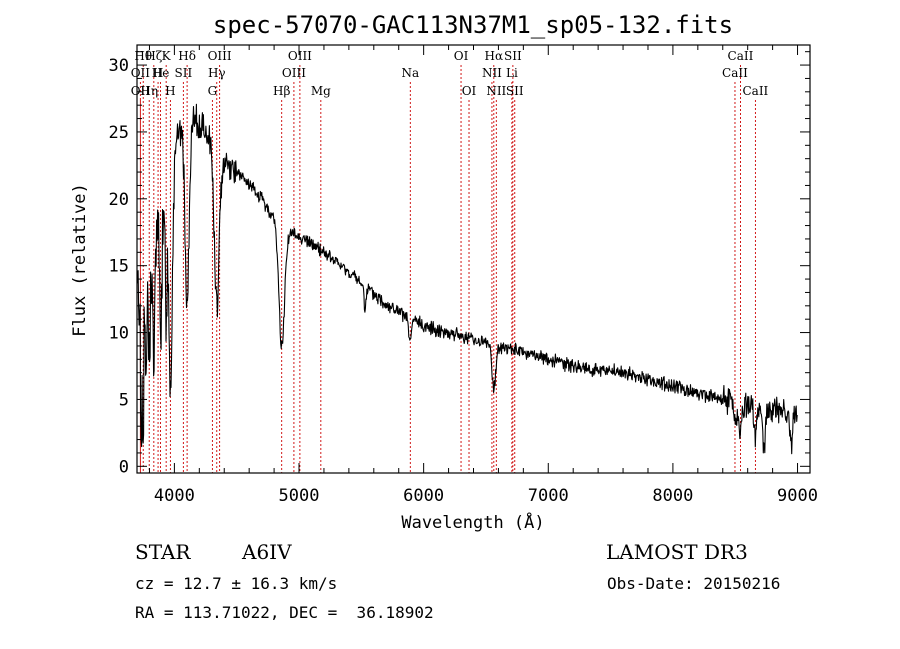 This screenshot has height=649, width=900. I want to click on x-tick-label-4: 8000, so click(672, 496).